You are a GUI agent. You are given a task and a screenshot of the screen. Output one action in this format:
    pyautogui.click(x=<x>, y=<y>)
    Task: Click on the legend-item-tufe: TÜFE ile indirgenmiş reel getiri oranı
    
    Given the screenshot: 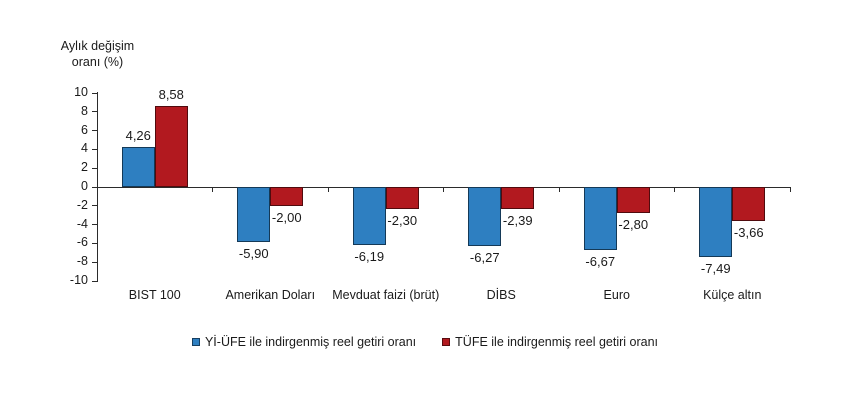 What is the action you would take?
    pyautogui.click(x=550, y=342)
    